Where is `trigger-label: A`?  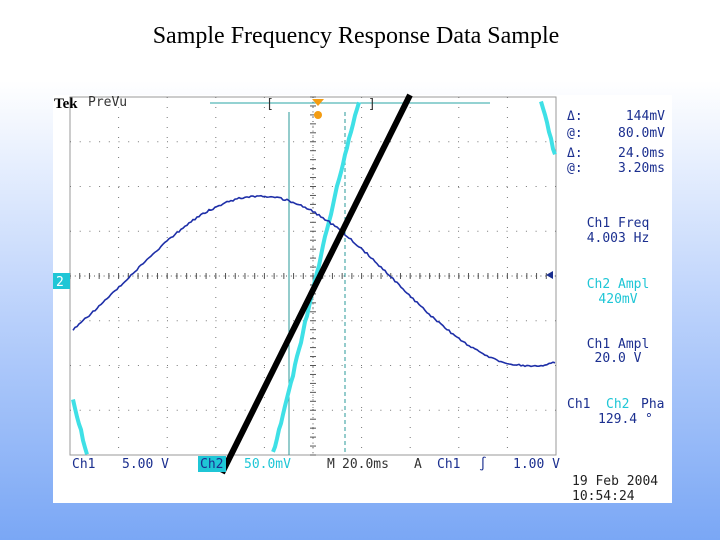
trigger-label: A is located at coordinates (418, 464).